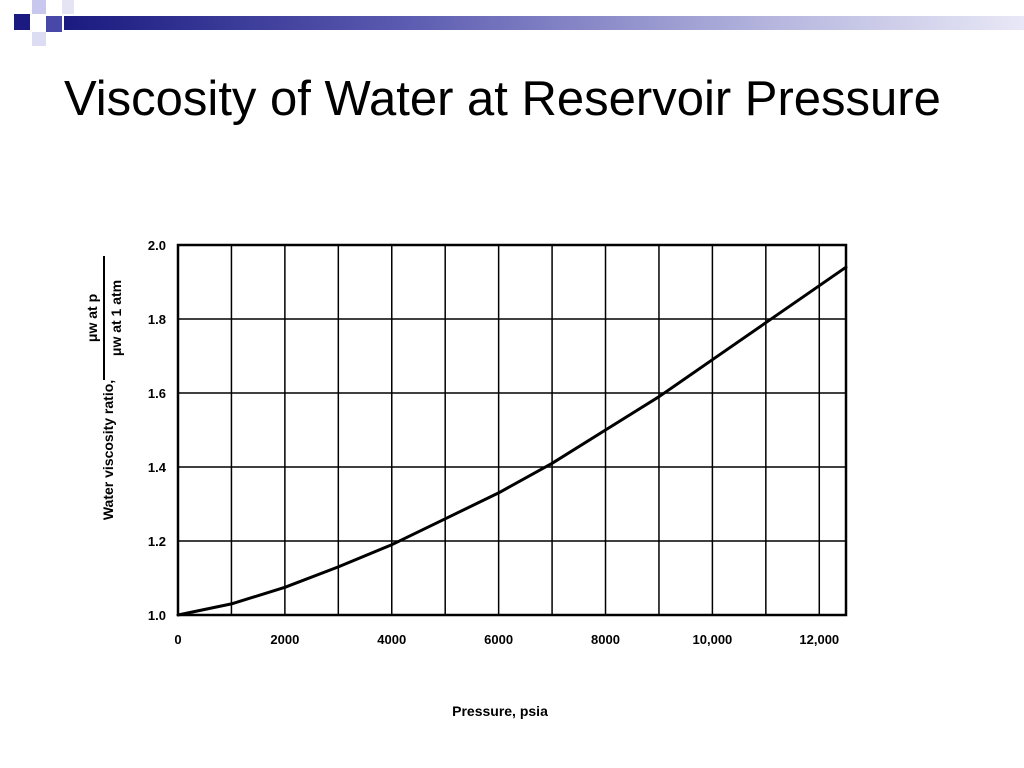 The width and height of the screenshot is (1024, 768). I want to click on y-tick-label: 1.2, so click(157, 541).